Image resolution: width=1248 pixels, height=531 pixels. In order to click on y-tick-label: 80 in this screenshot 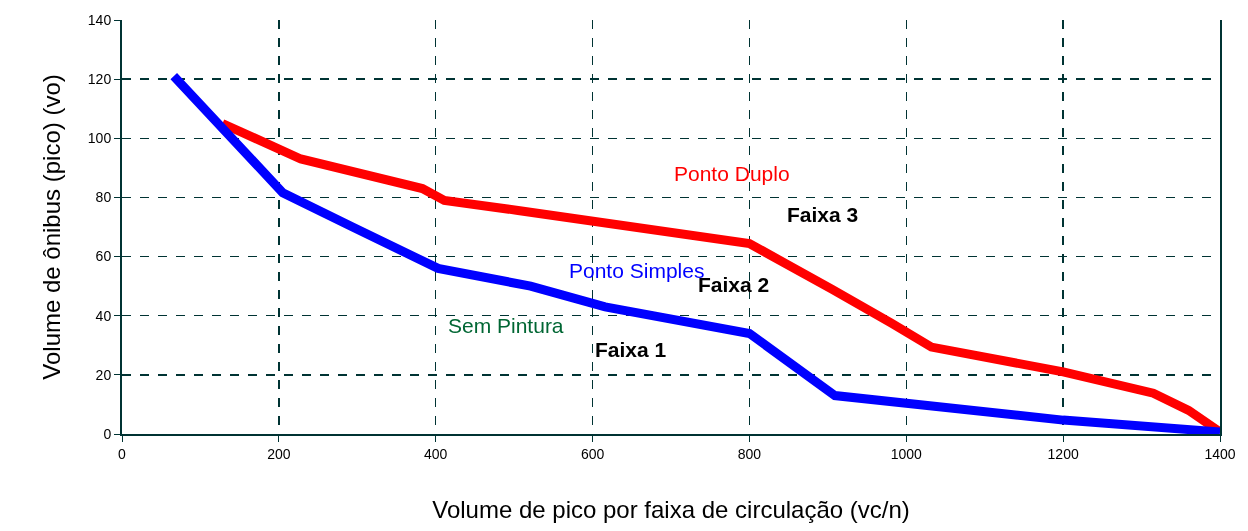, I will do `click(103, 197)`.